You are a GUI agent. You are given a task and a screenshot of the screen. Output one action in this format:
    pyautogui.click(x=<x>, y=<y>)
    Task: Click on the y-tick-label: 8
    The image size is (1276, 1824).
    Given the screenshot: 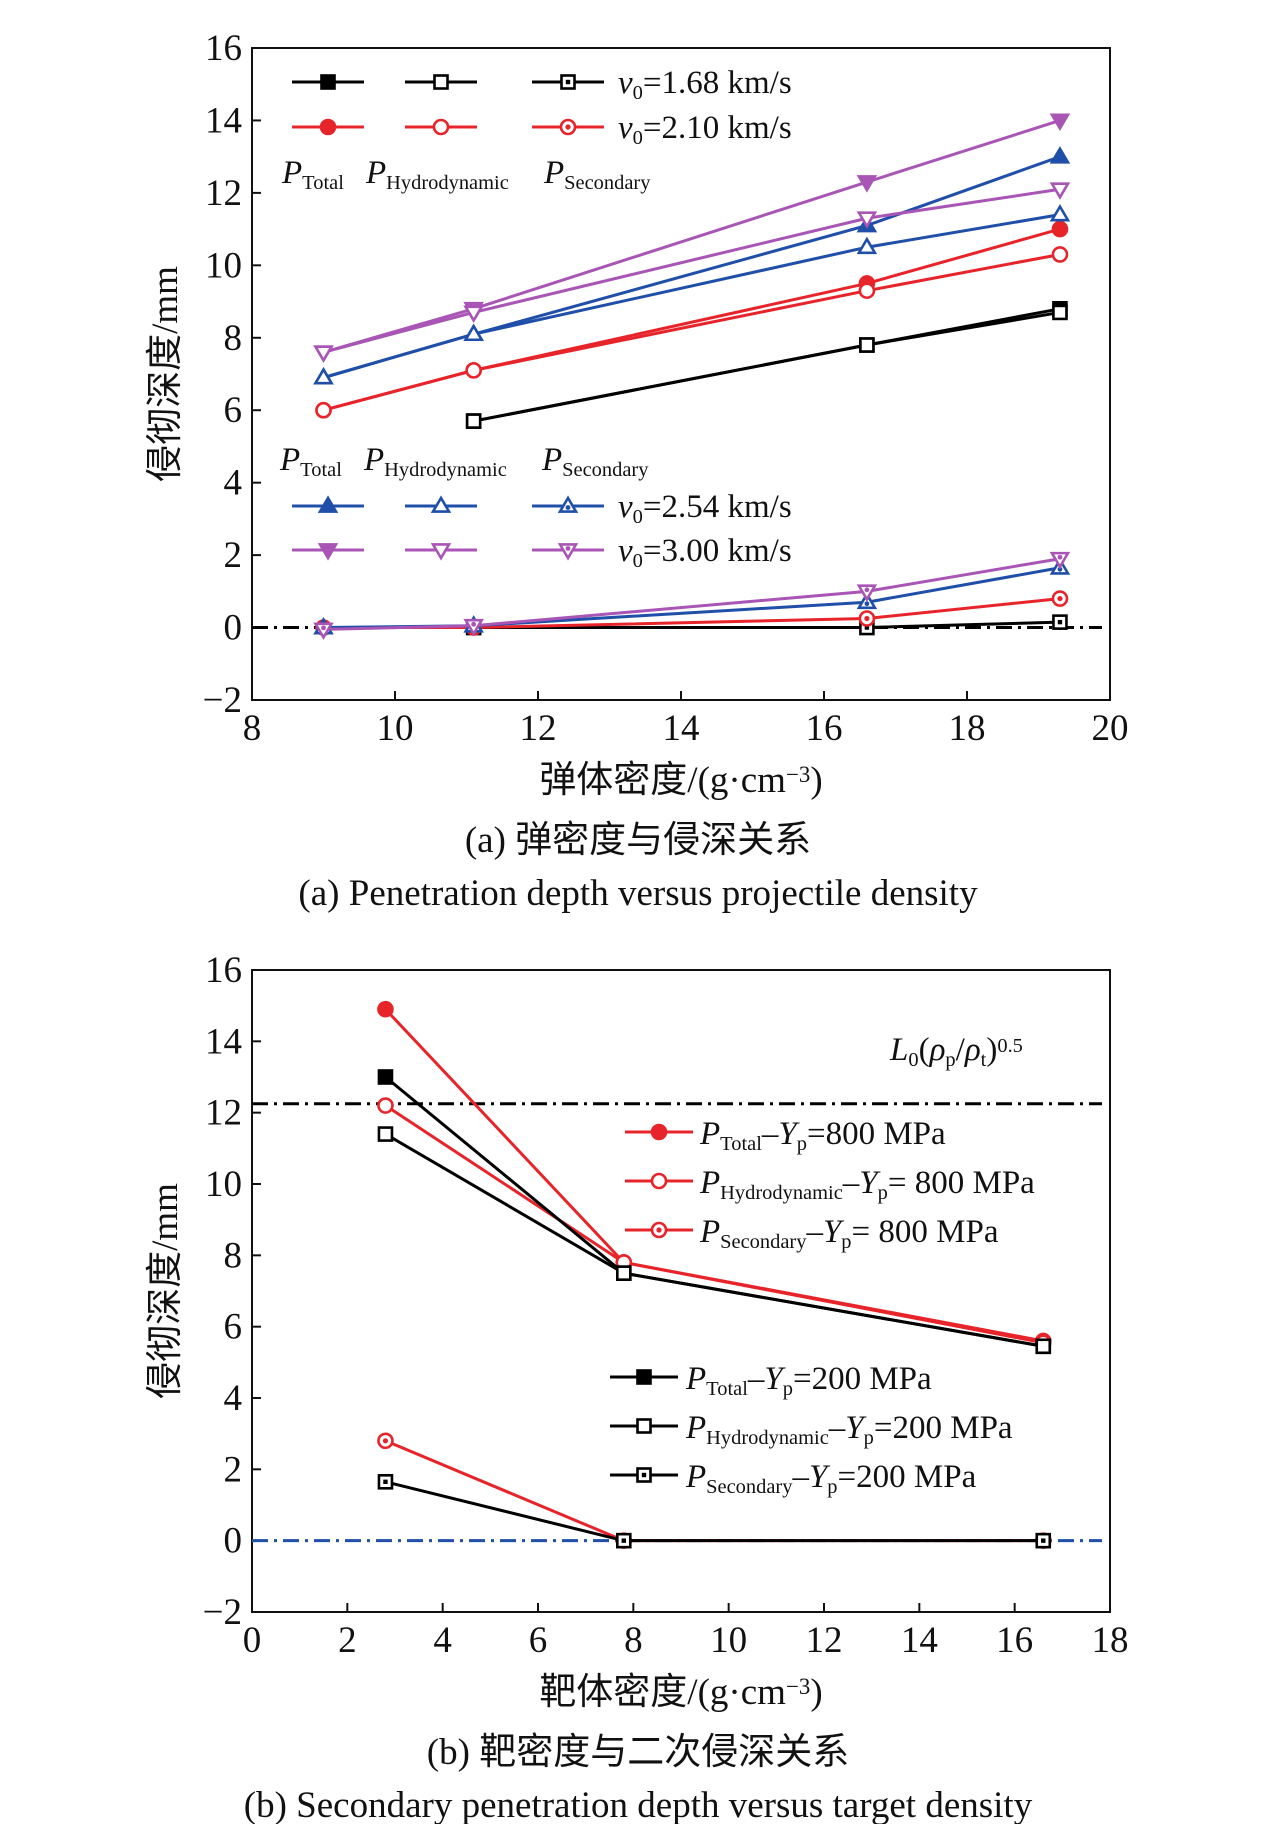 What is the action you would take?
    pyautogui.click(x=233, y=338)
    